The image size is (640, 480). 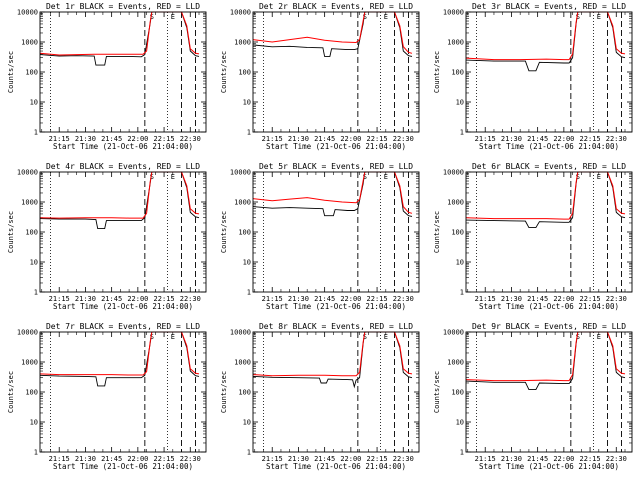 What do you see at coordinates (549, 6) in the screenshot?
I see `panel-title: Det 3r BLACK = Events, RED = LLD` at bounding box center [549, 6].